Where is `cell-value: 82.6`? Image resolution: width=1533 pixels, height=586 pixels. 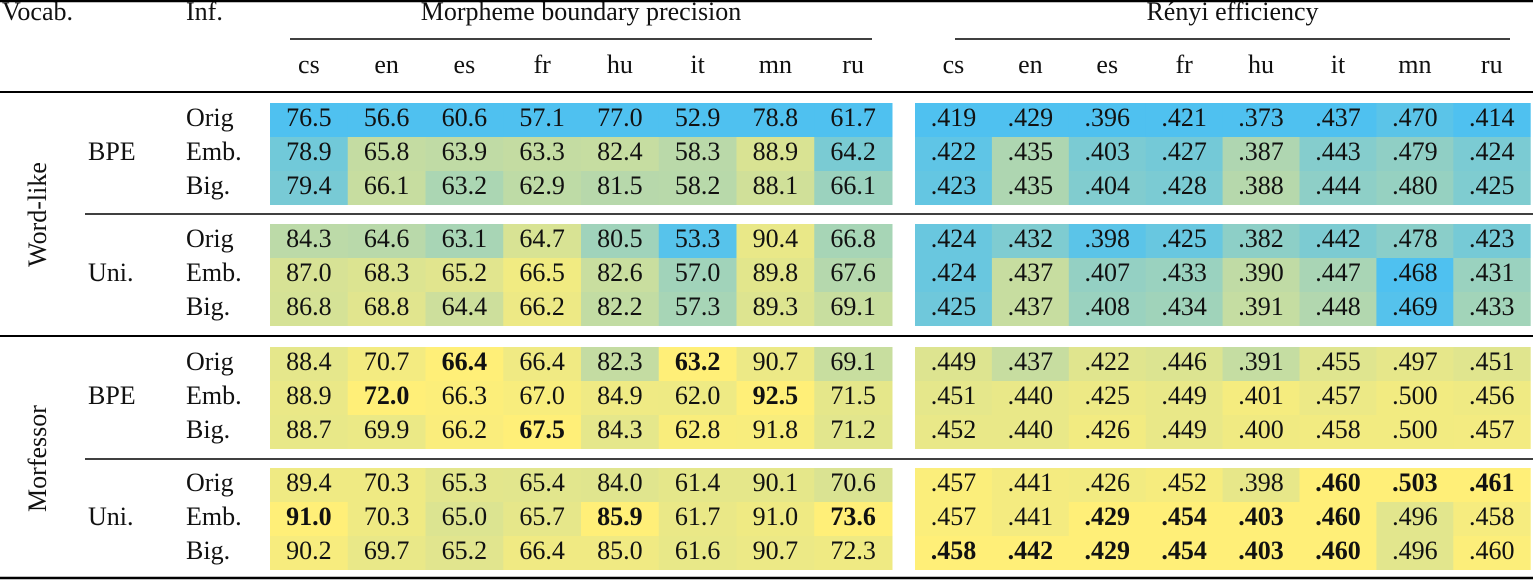
cell-value: 82.6 is located at coordinates (620, 272).